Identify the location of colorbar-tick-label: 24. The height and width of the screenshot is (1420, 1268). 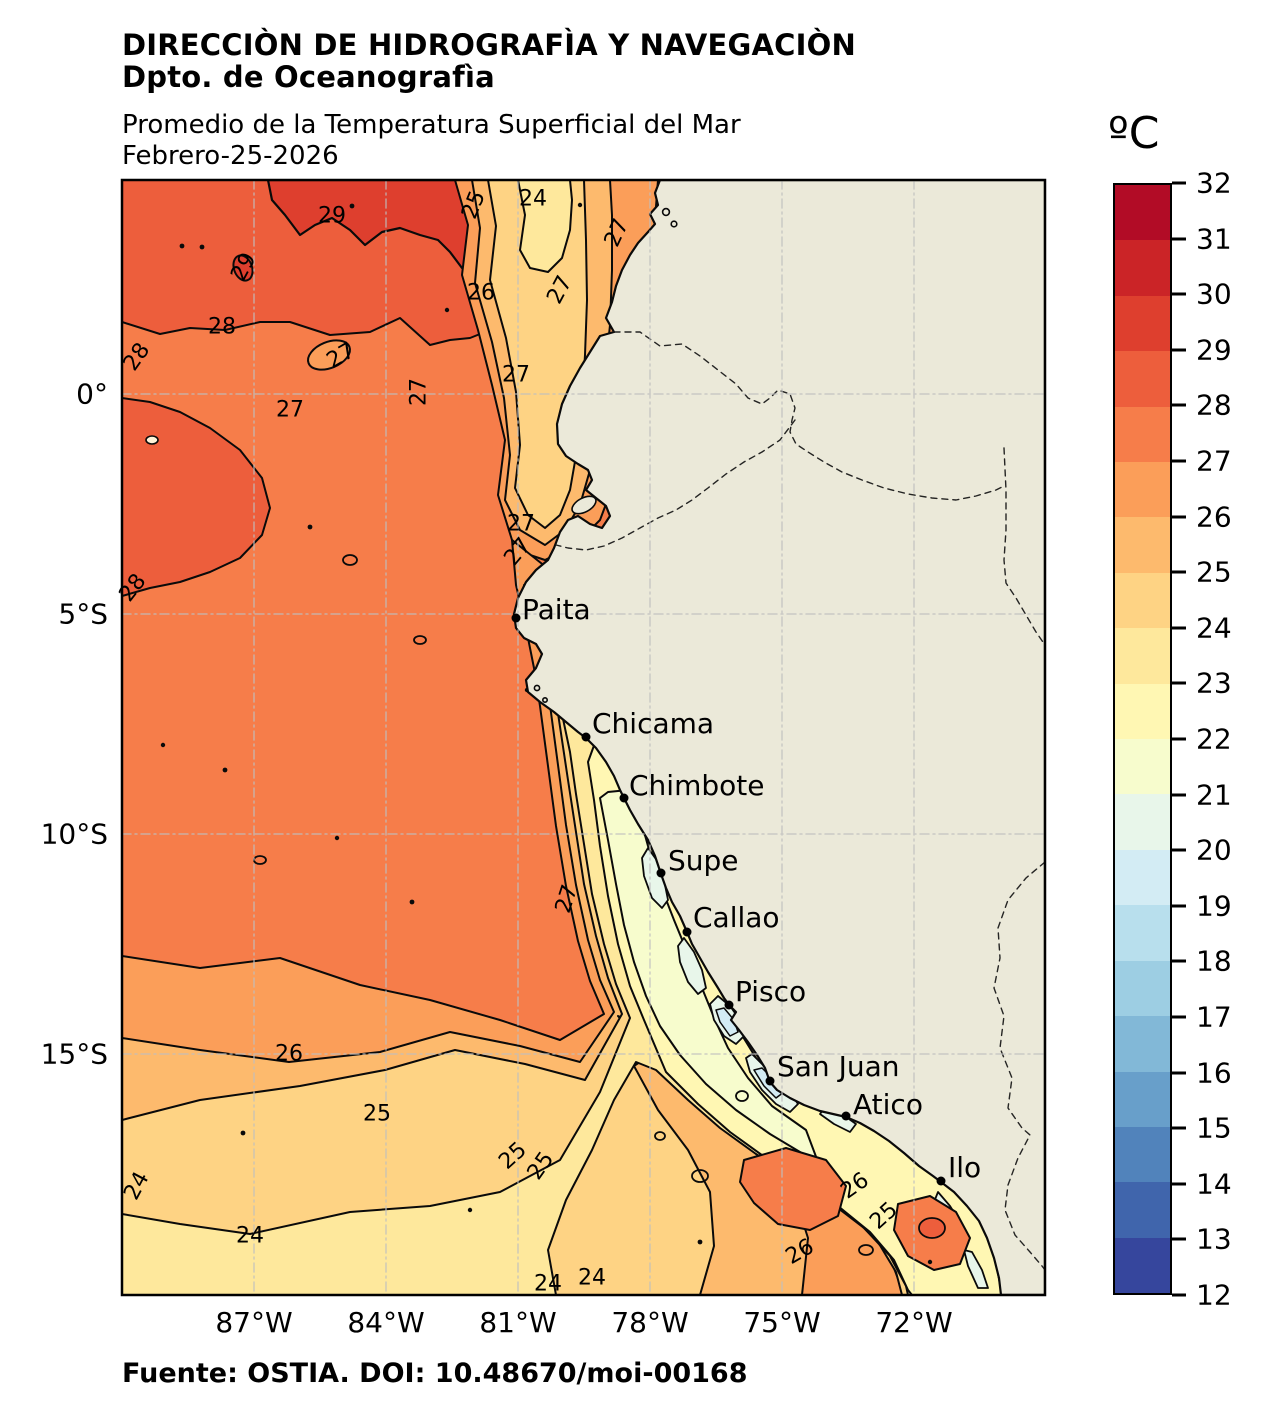
(1214, 628).